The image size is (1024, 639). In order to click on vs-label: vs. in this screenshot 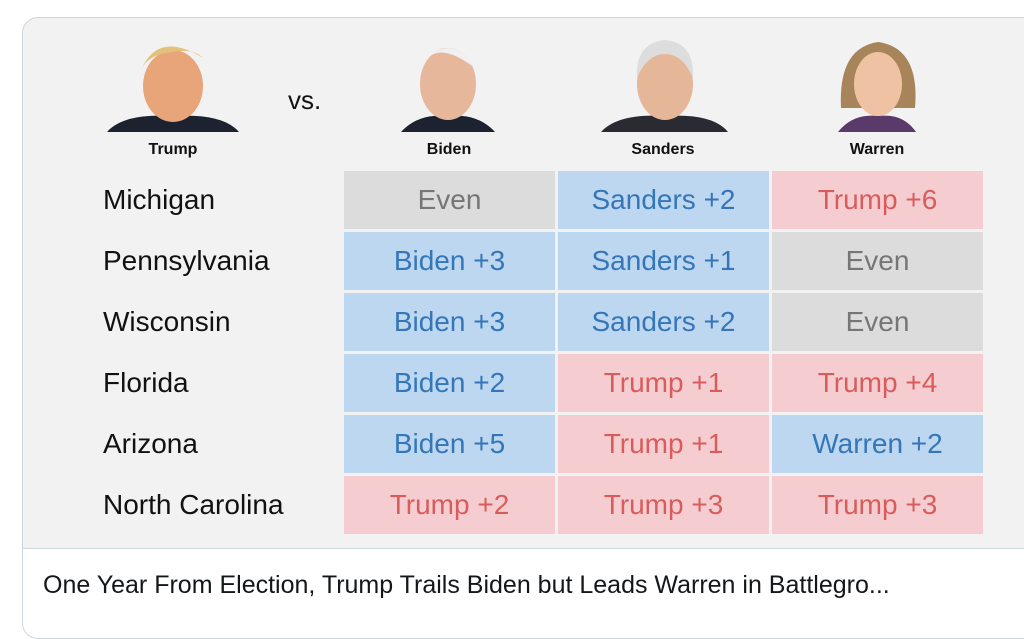, I will do `click(305, 100)`.